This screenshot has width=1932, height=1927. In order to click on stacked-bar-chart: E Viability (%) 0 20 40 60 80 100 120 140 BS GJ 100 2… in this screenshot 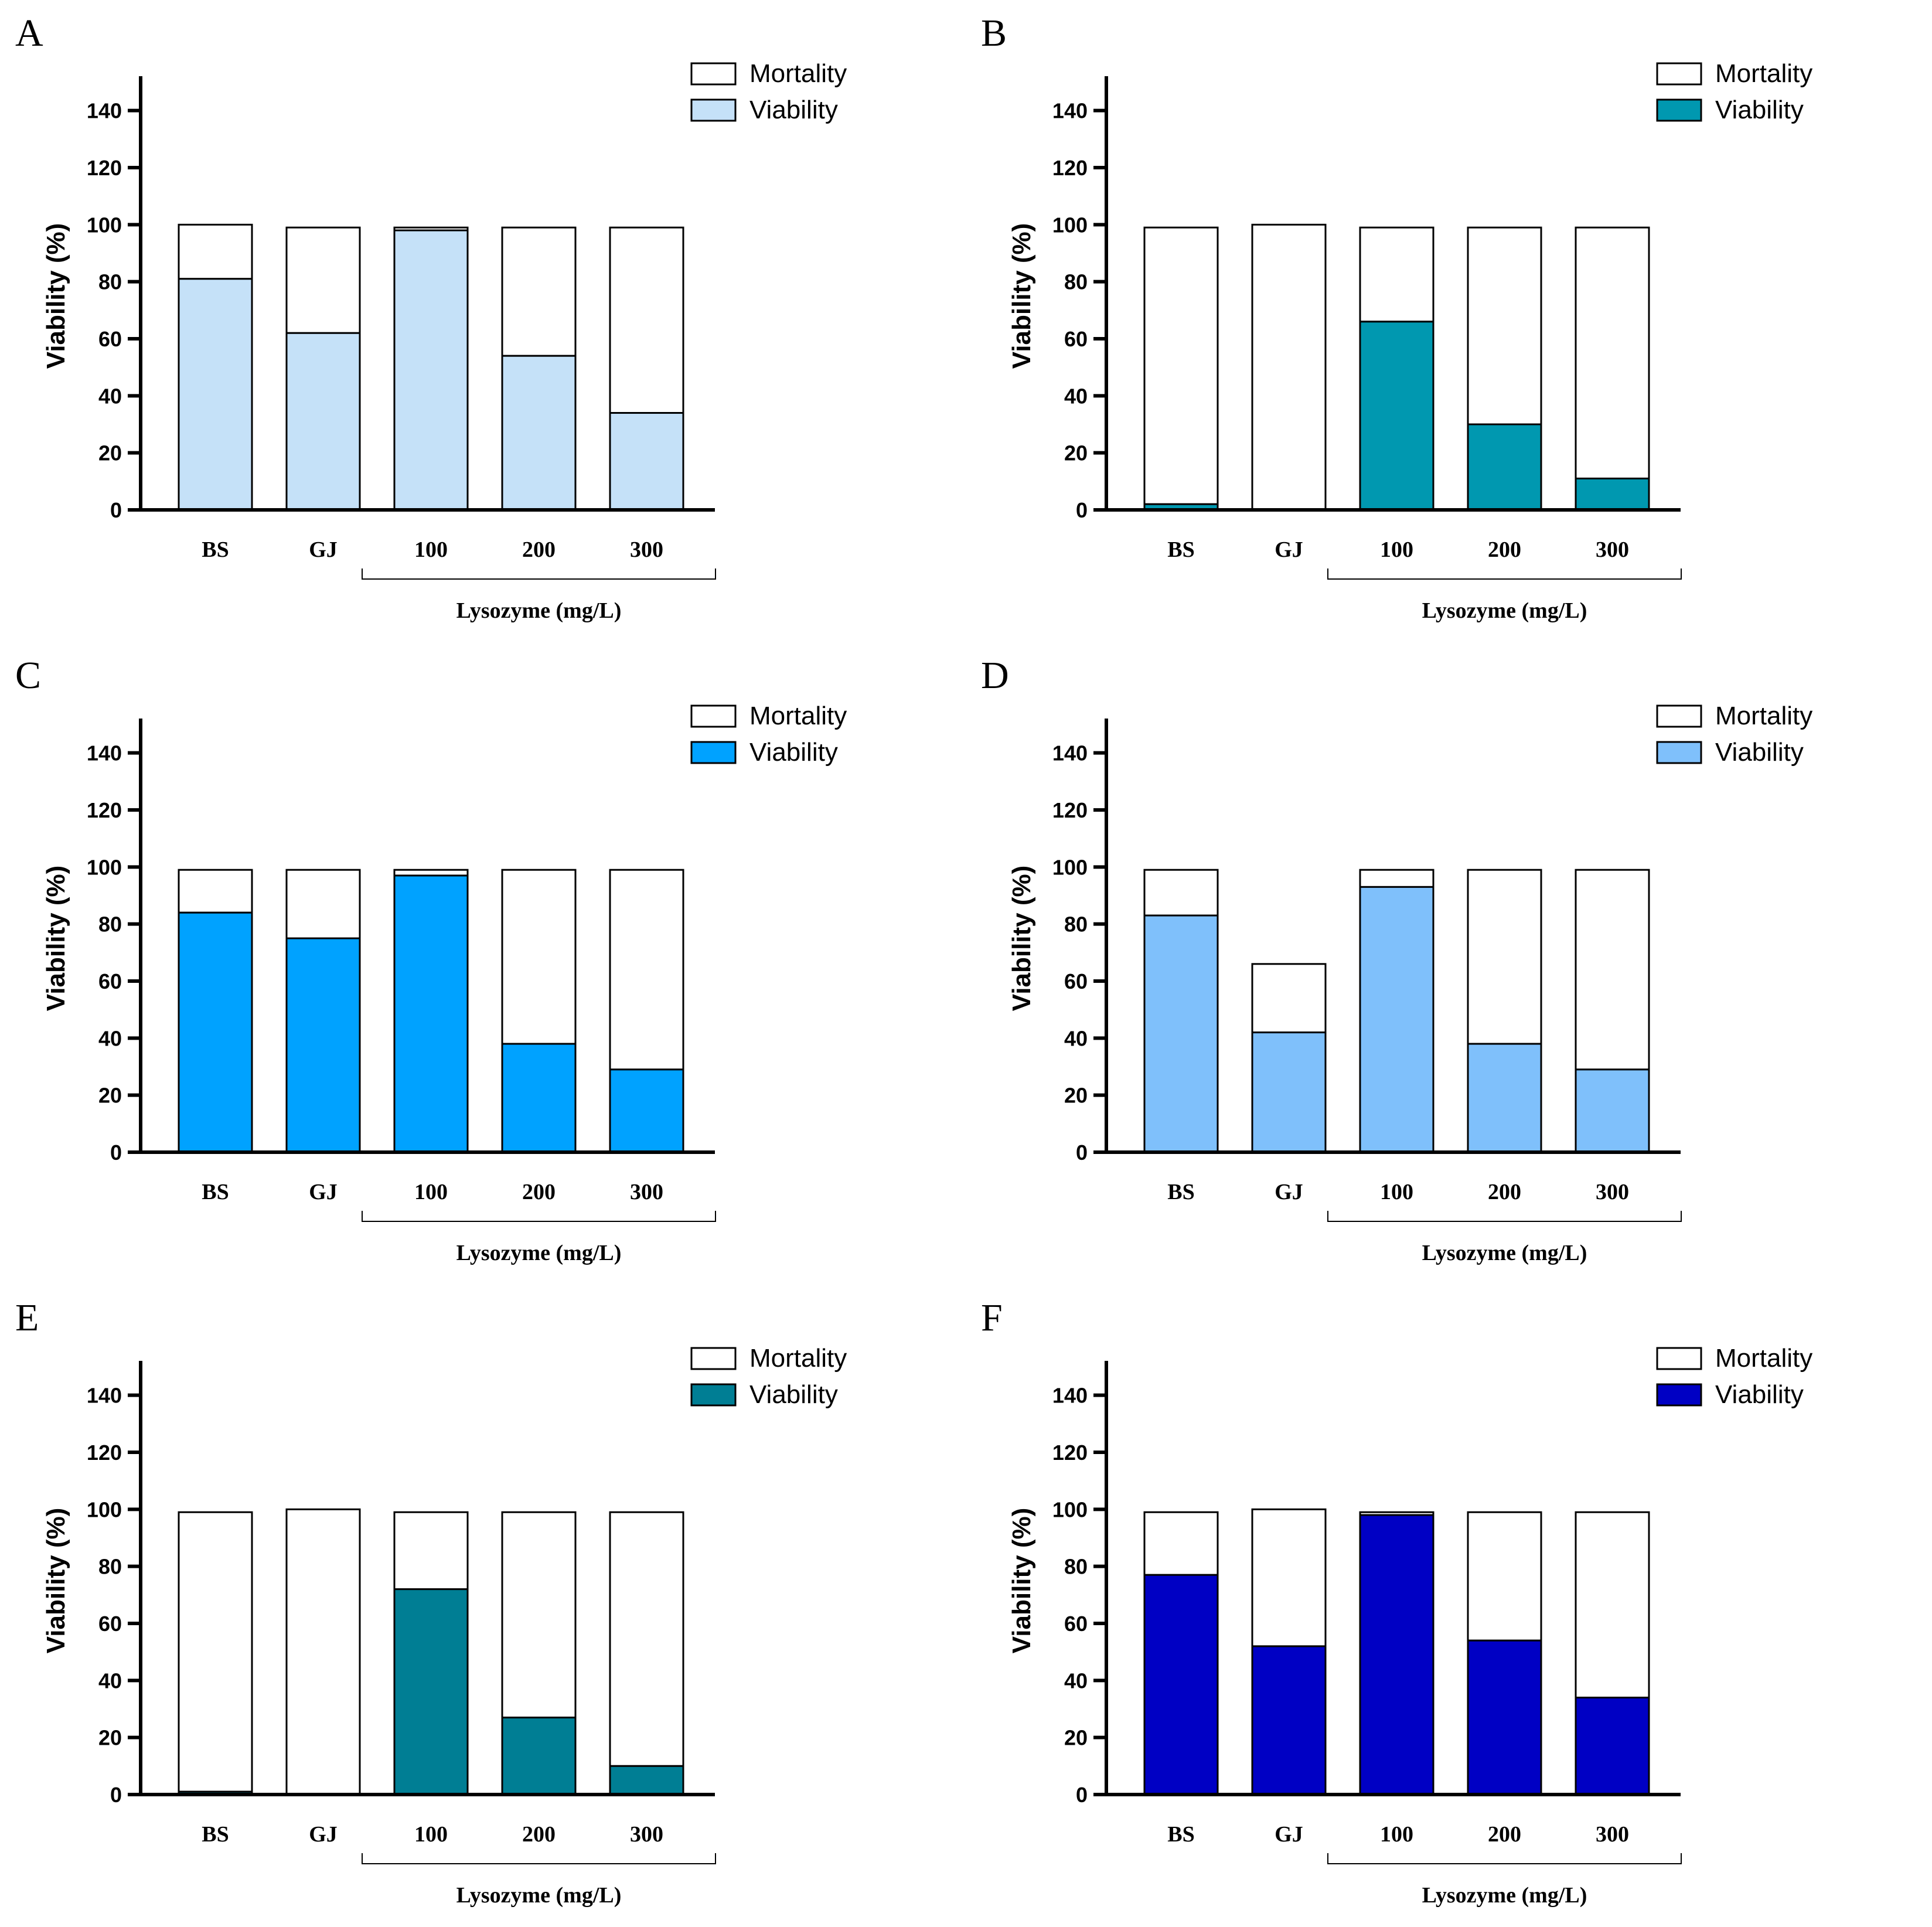, I will do `click(431, 1602)`.